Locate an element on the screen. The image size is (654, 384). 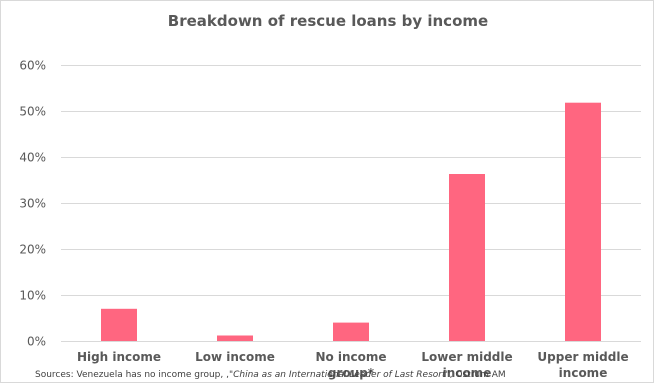
y-axis: 0% 10% 20% 30% 40% 50% 60% is located at coordinates (32, 204).